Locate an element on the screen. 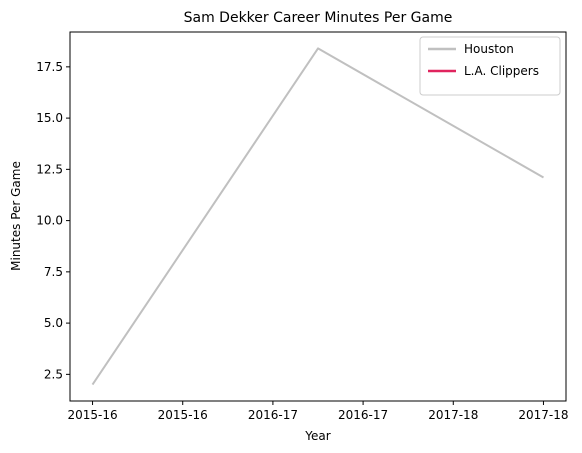 The height and width of the screenshot is (453, 582). legend: Houston L.A. Clippers is located at coordinates (490, 66).